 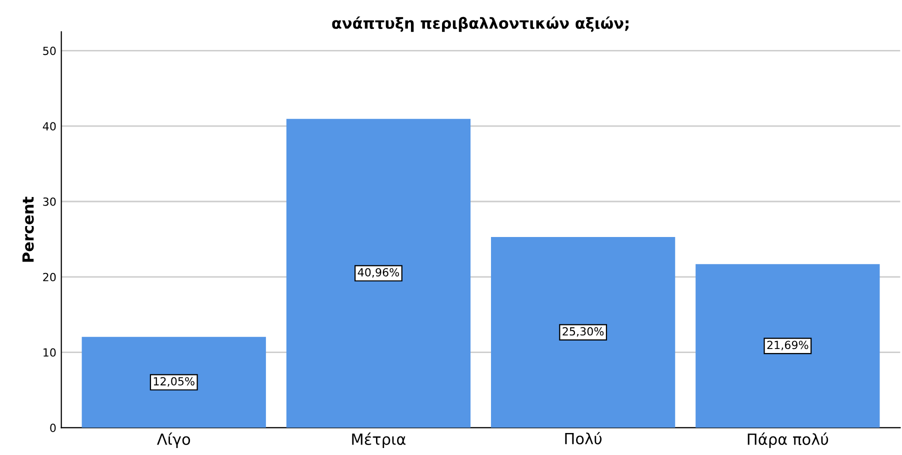 I want to click on y-axis-title: Percent, so click(x=28, y=229).